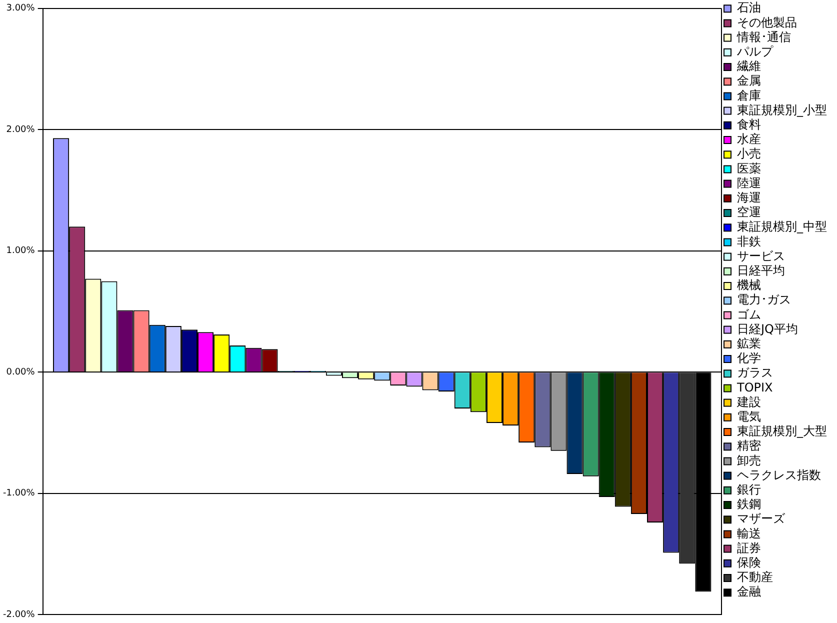 The width and height of the screenshot is (837, 623). I want to click on legend-label: 東証規模別_中型, so click(782, 227).